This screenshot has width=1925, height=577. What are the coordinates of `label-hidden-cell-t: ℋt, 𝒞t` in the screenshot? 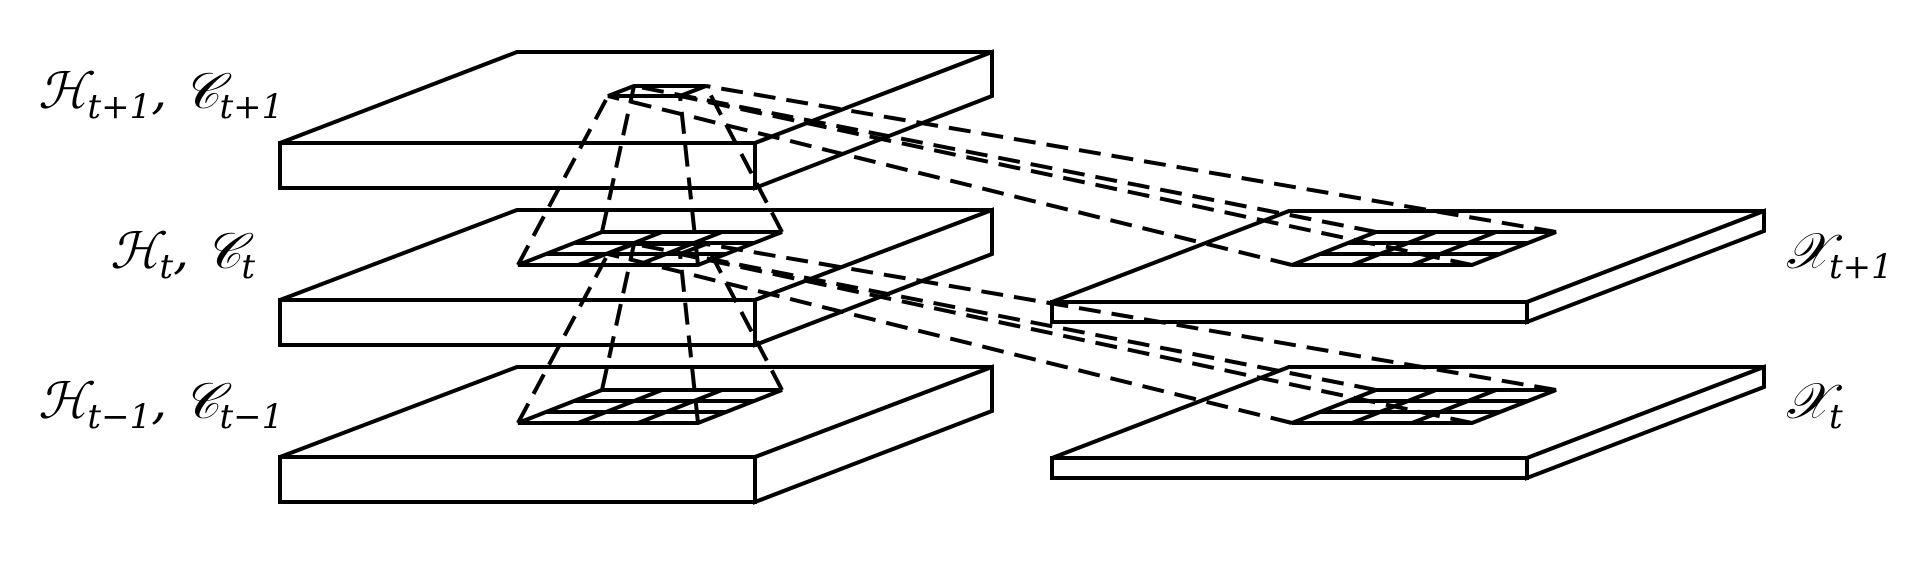 It's located at (182, 254).